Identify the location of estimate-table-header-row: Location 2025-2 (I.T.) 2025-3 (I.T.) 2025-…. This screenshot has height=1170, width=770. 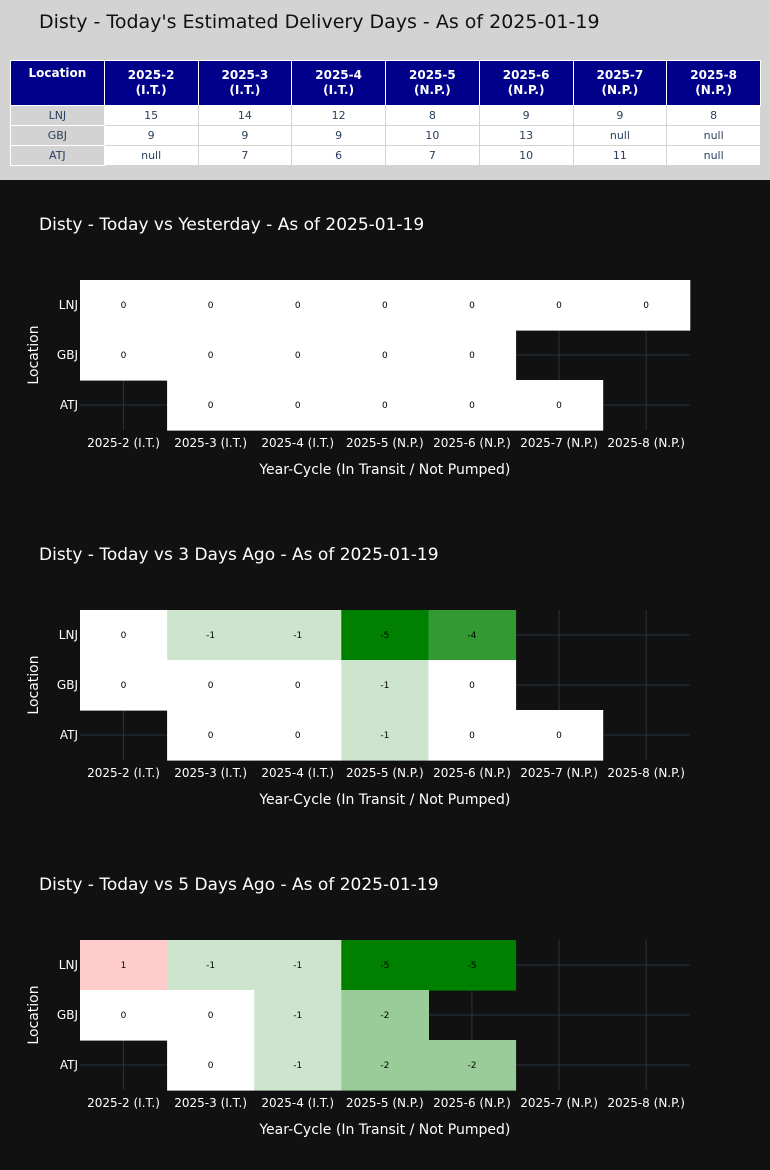
(385, 83).